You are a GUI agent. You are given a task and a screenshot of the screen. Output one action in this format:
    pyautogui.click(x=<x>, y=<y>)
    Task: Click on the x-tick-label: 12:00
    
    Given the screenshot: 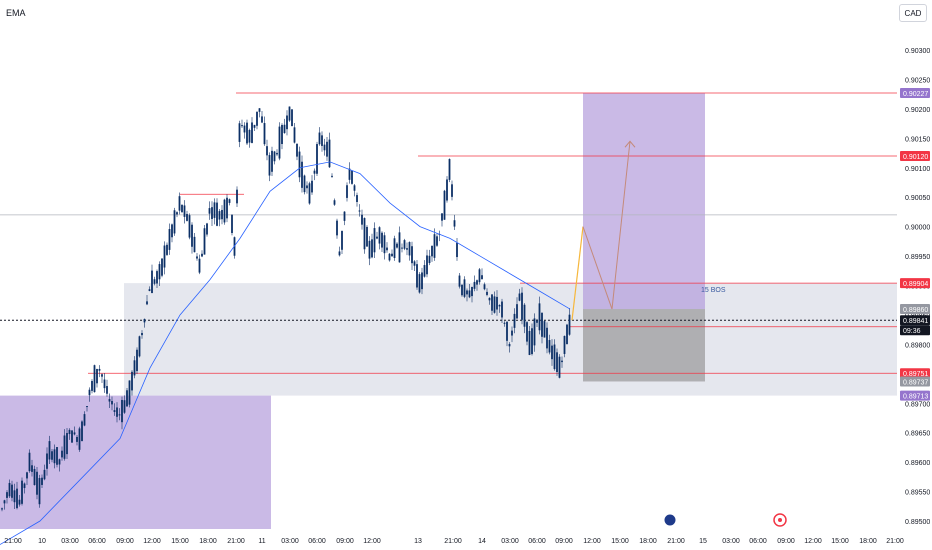 What is the action you would take?
    pyautogui.click(x=372, y=541)
    